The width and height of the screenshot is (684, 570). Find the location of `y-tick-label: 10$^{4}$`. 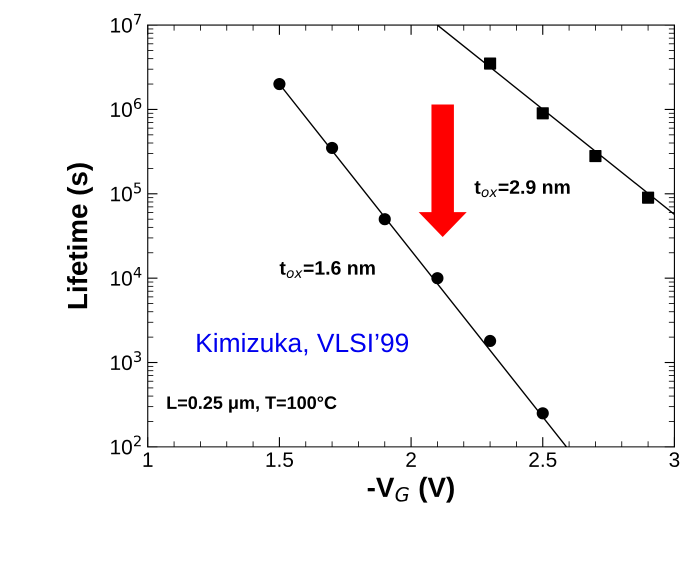

y-tick-label: 10$^{4}$ is located at coordinates (126, 276).